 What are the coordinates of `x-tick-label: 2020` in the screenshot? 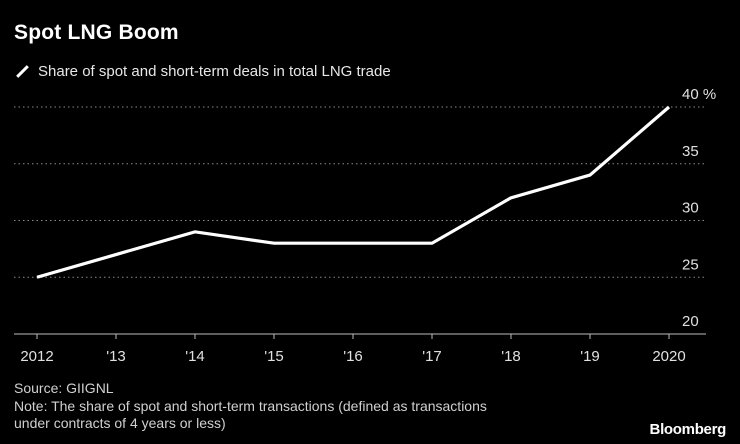 It's located at (668, 356).